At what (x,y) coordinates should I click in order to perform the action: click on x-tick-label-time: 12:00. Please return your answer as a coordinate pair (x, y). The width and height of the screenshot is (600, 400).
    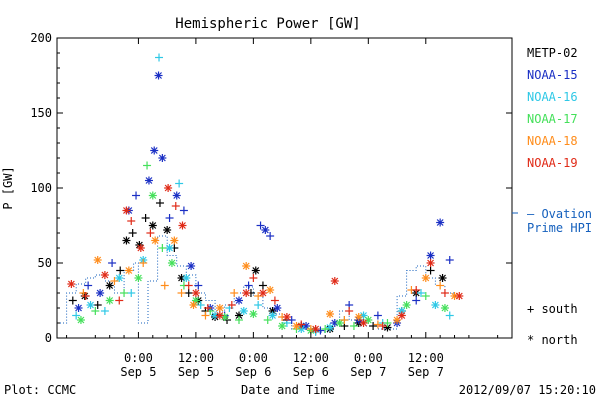
    Looking at the image, I should click on (311, 358).